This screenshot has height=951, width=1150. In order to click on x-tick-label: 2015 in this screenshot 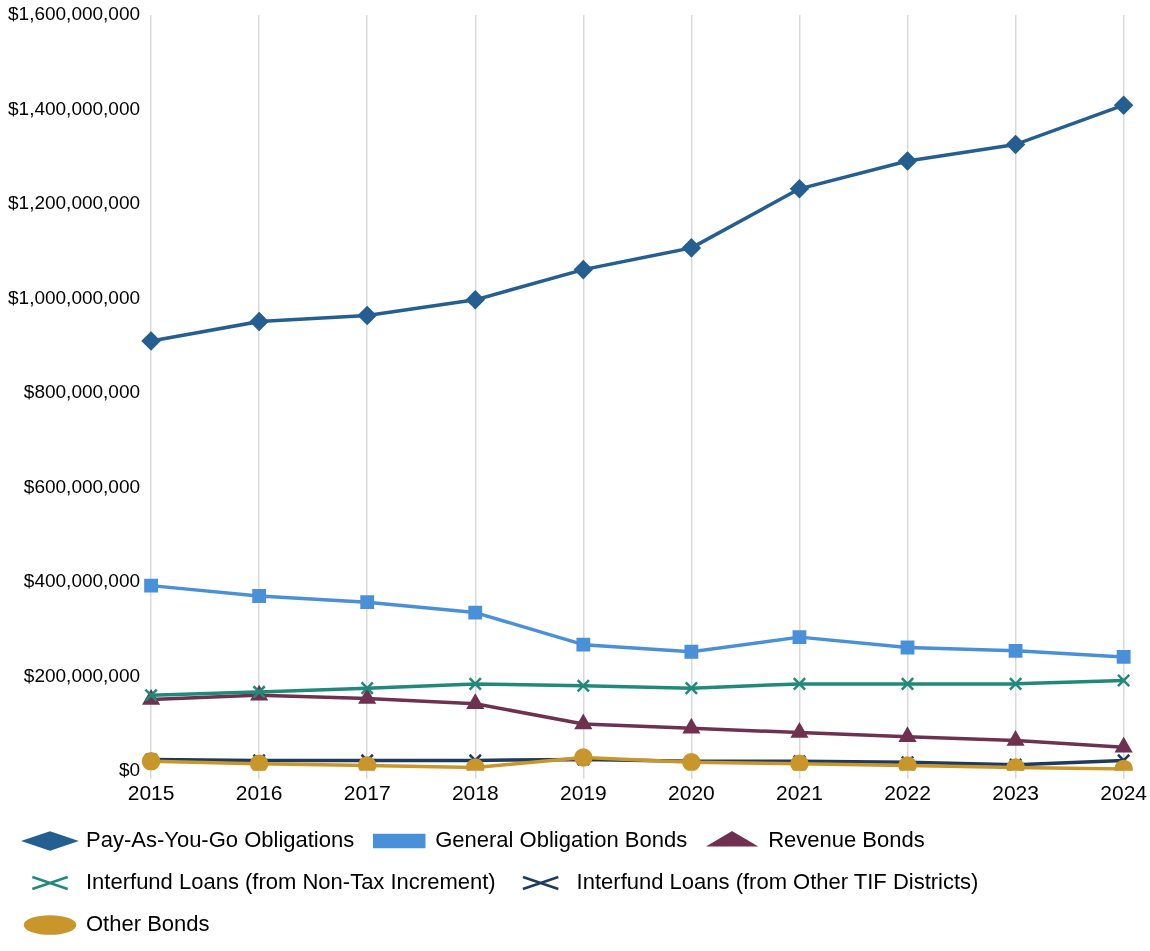, I will do `click(151, 793)`.